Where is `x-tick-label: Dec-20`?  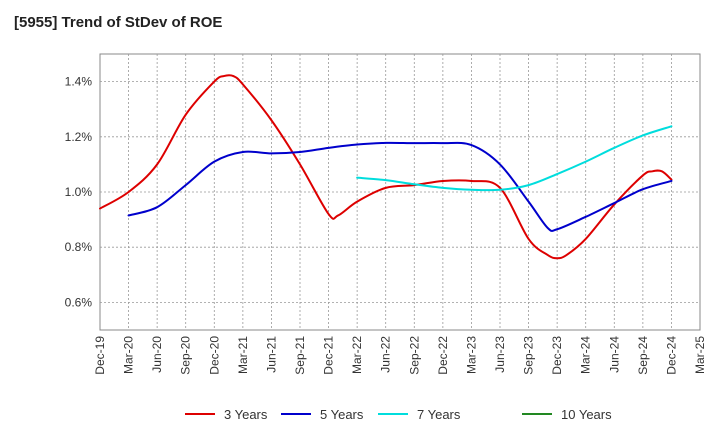
x-tick-label: Dec-20 is located at coordinates (214, 355).